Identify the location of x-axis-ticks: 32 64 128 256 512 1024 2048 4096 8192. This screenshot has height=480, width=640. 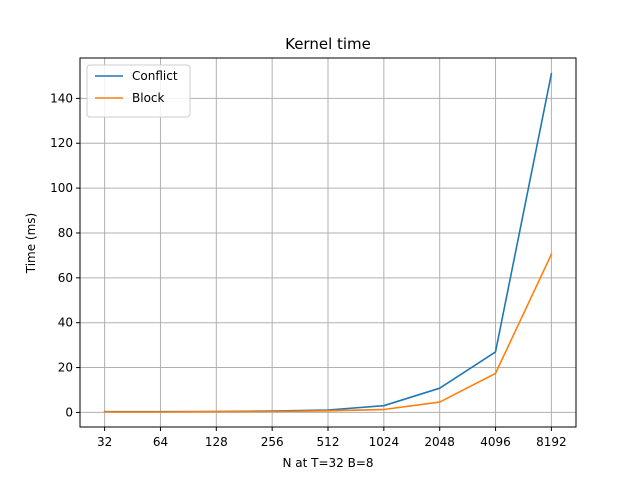
(332, 438).